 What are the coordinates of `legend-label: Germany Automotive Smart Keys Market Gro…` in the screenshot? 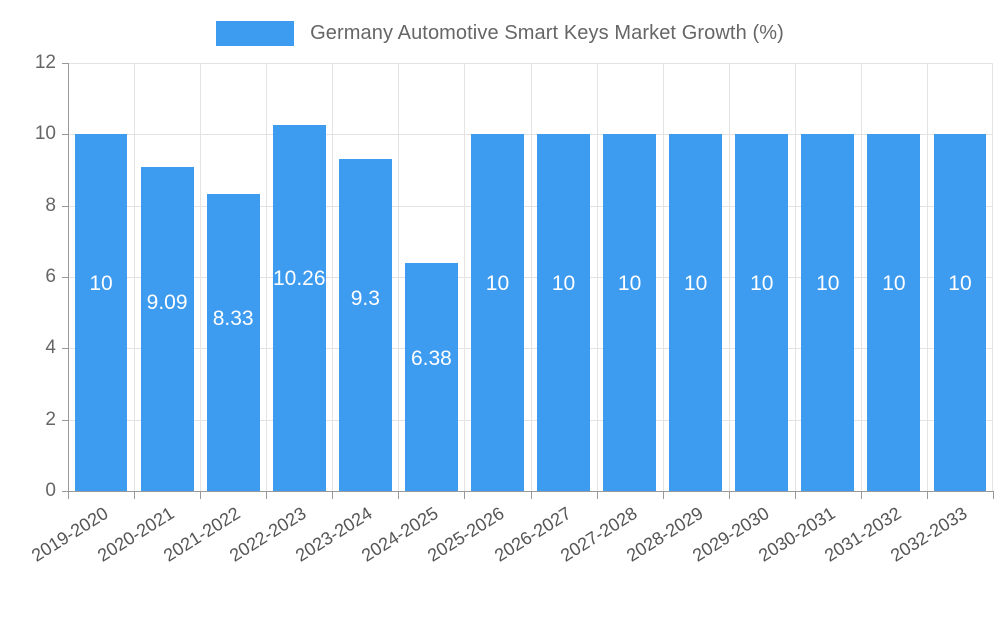 It's located at (547, 32).